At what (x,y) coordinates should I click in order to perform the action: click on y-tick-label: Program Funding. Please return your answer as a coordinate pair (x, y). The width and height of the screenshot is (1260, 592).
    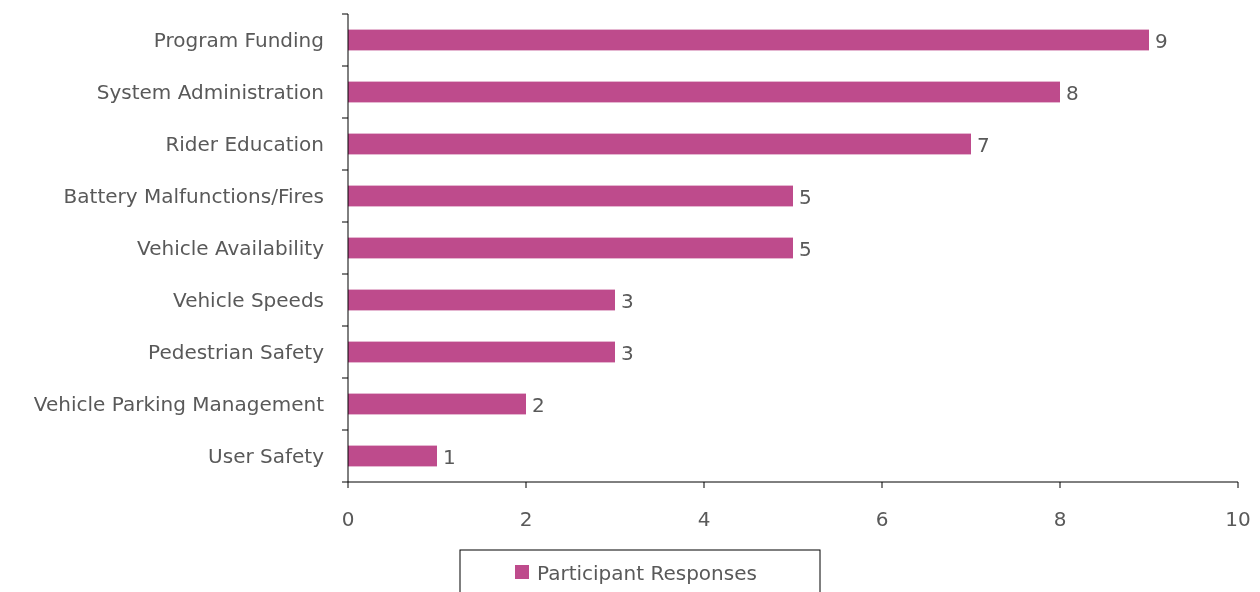
    Looking at the image, I should click on (238, 40).